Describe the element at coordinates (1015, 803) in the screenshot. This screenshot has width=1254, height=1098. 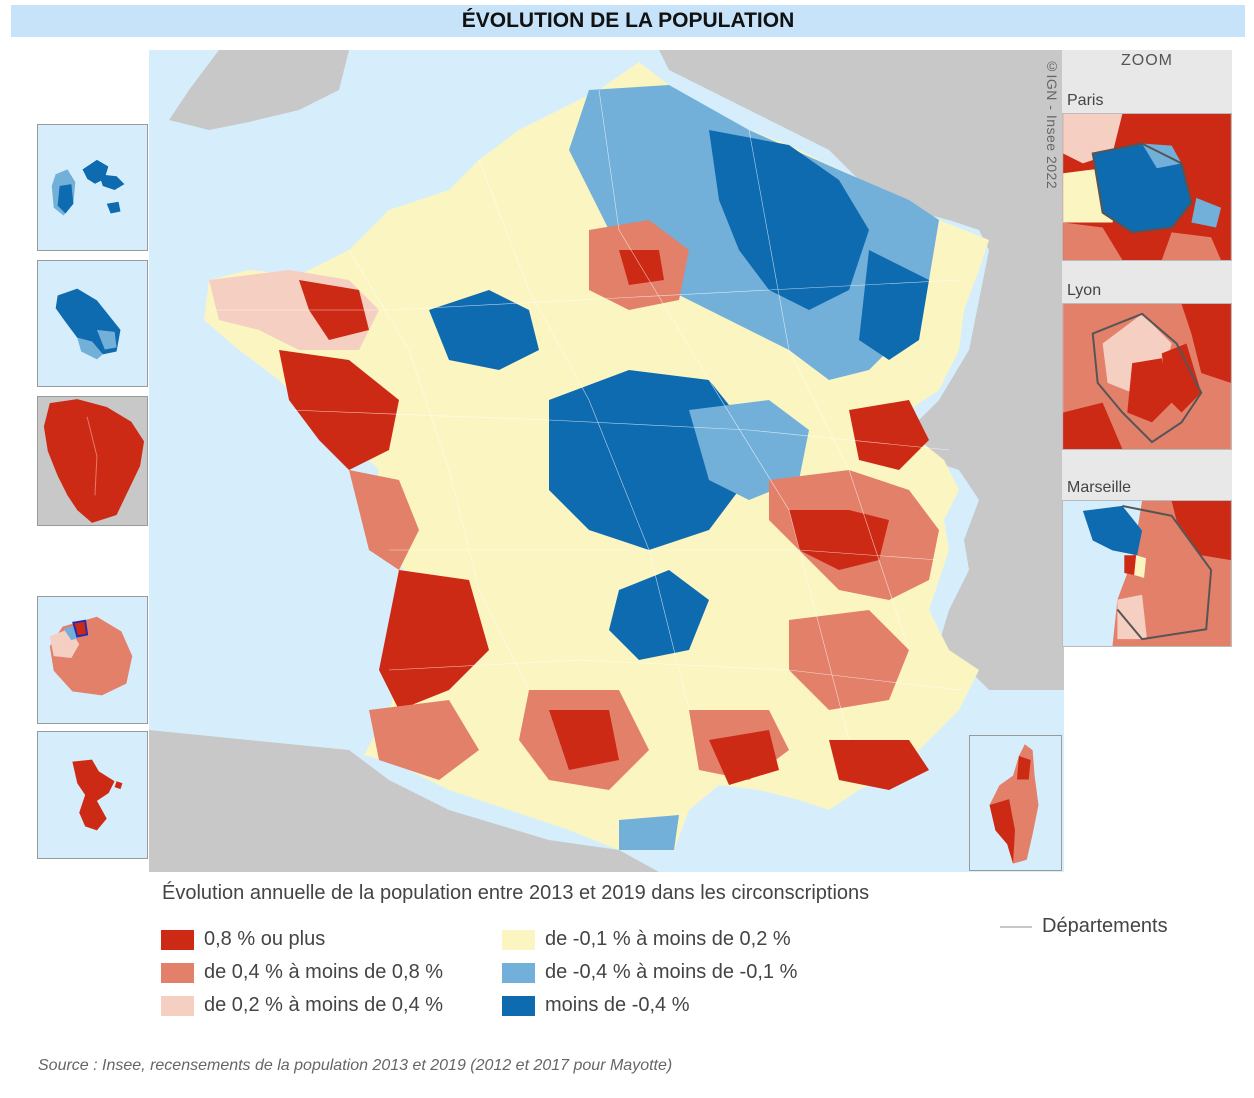
I see `inset-corsica` at that location.